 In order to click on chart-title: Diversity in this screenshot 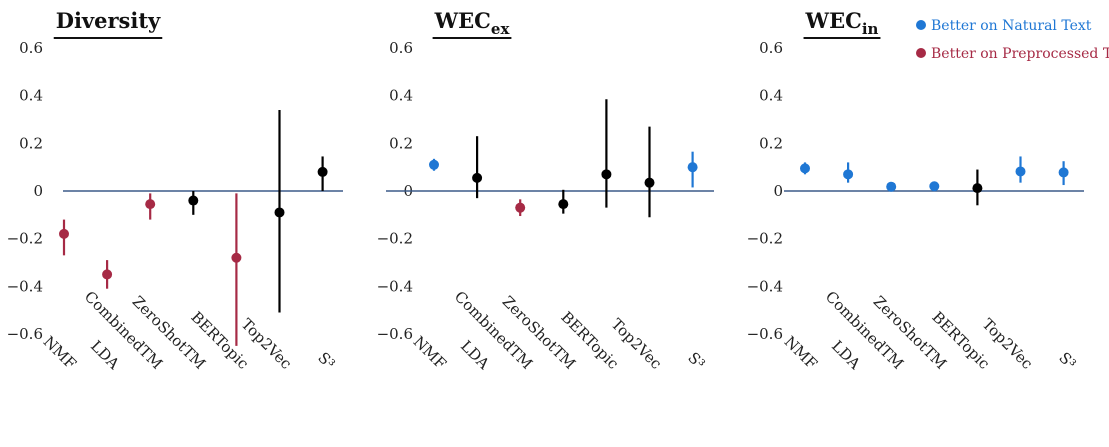, I will do `click(108, 20)`.